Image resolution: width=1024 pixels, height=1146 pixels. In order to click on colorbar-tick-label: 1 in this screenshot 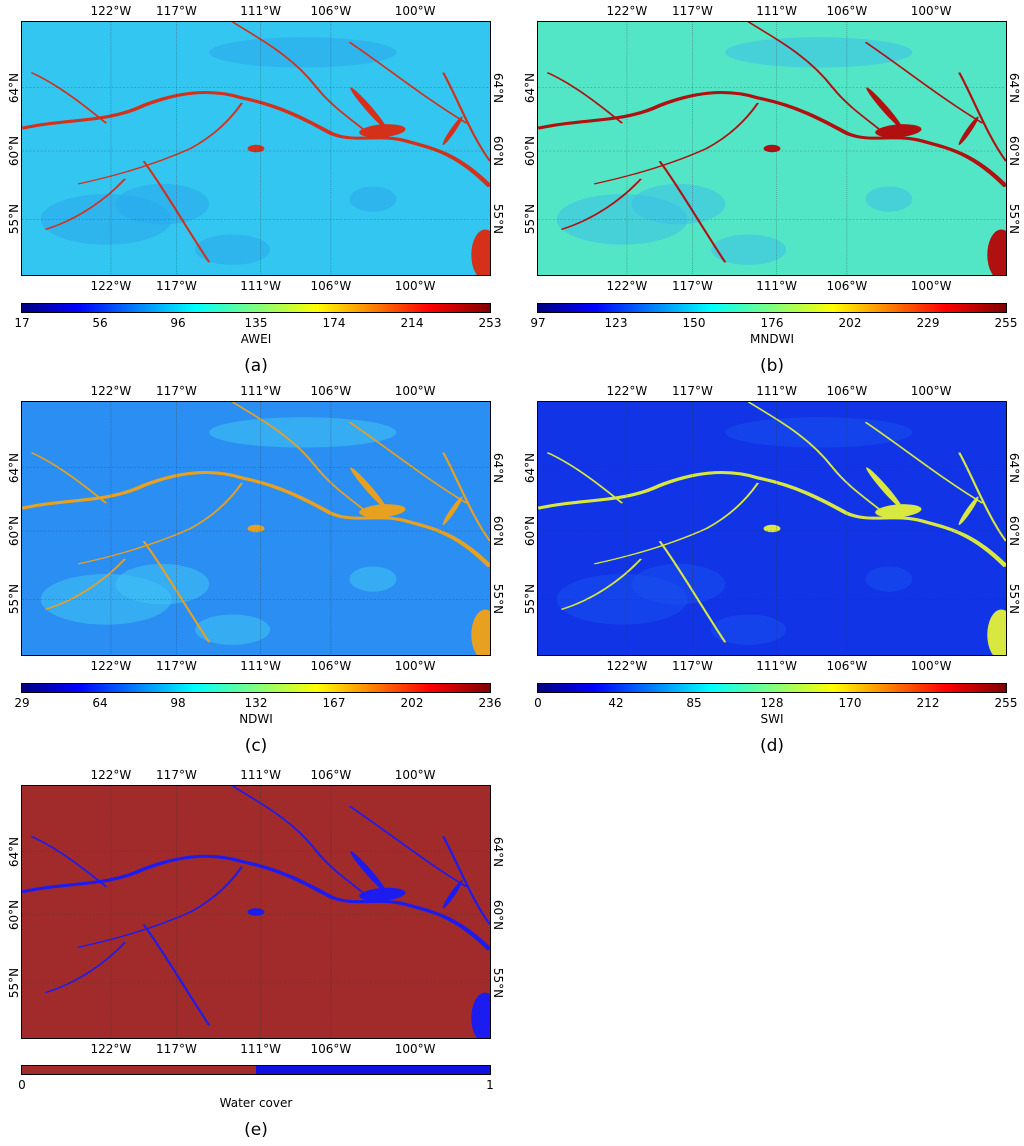, I will do `click(490, 1085)`.